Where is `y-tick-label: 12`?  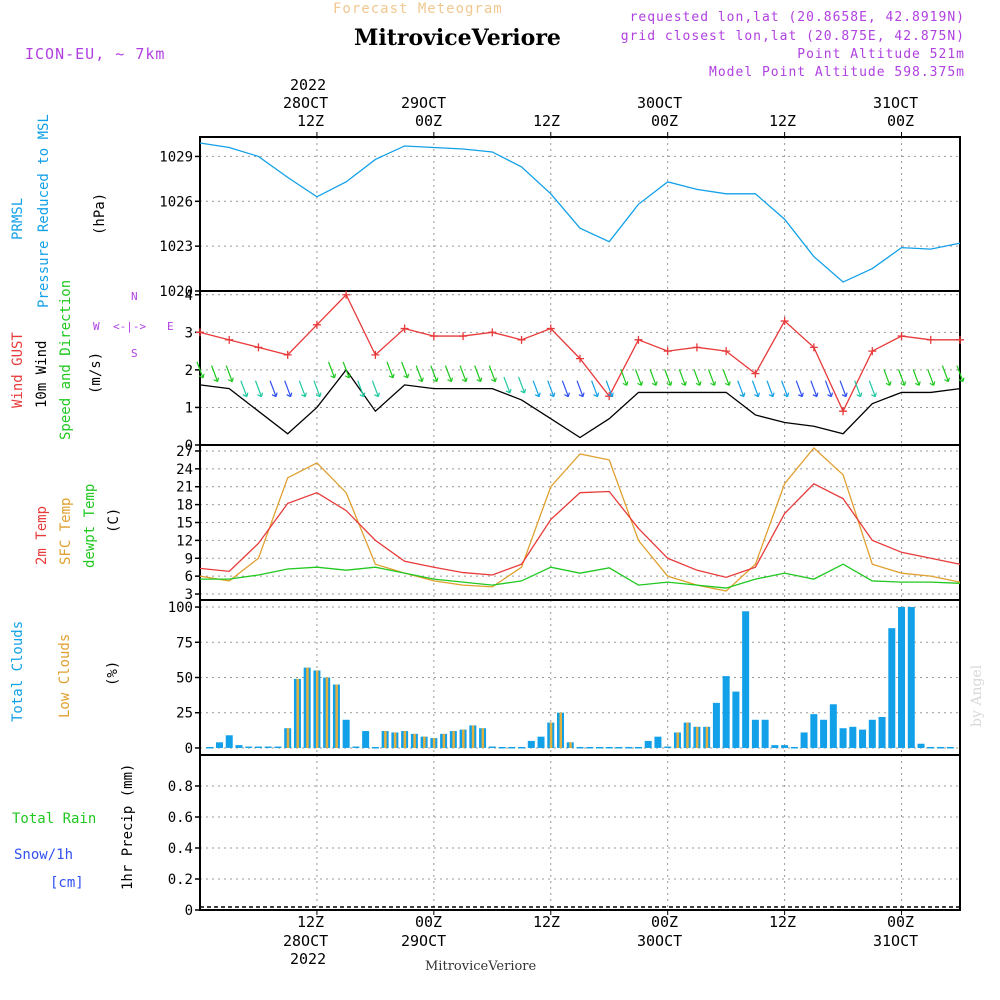
y-tick-label: 12 is located at coordinates (184, 541).